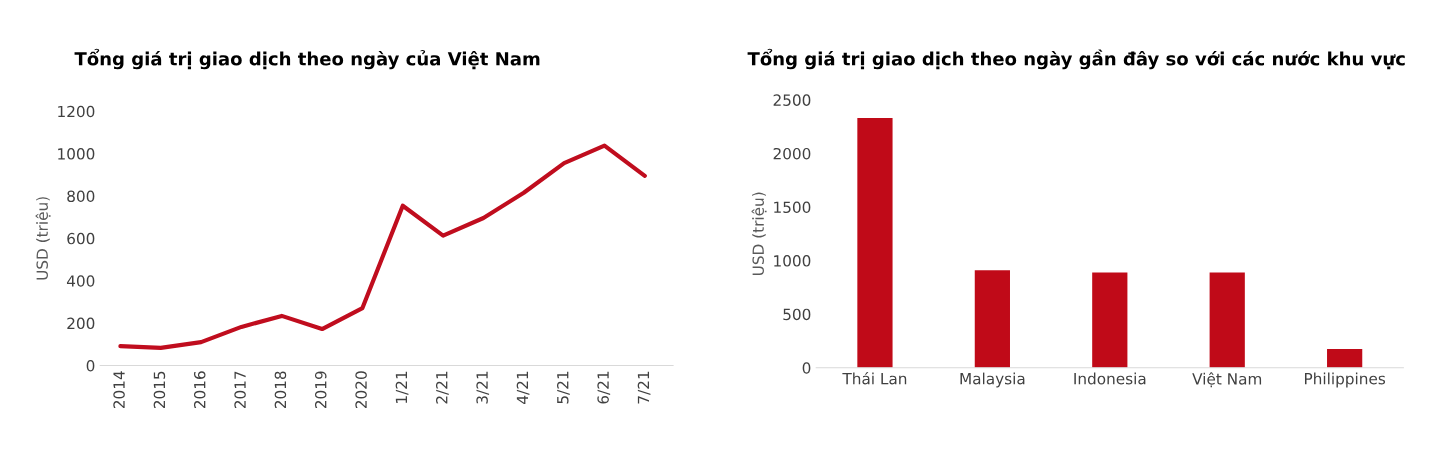  What do you see at coordinates (307, 59) in the screenshot?
I see `chart-title: Tổng giá trị giao dịch theo ngày của Việt Nam` at bounding box center [307, 59].